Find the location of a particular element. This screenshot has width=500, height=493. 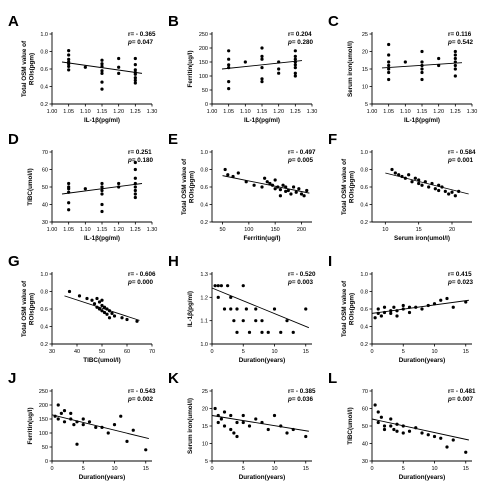

x-tick-label: 5 is located at coordinates (243, 352).